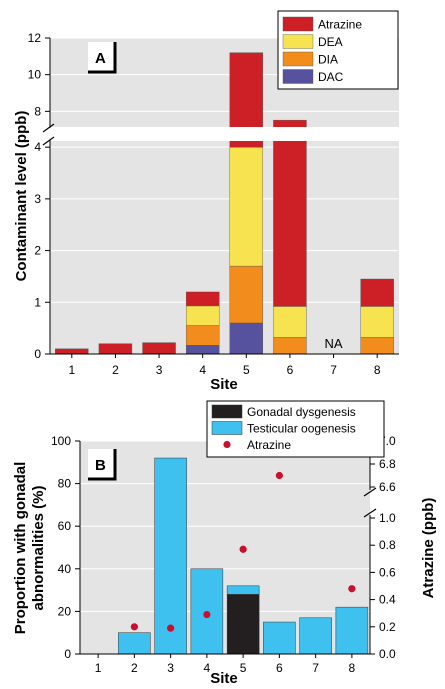  I want to click on chart-a-legend-swatch-dac, so click(298, 77).